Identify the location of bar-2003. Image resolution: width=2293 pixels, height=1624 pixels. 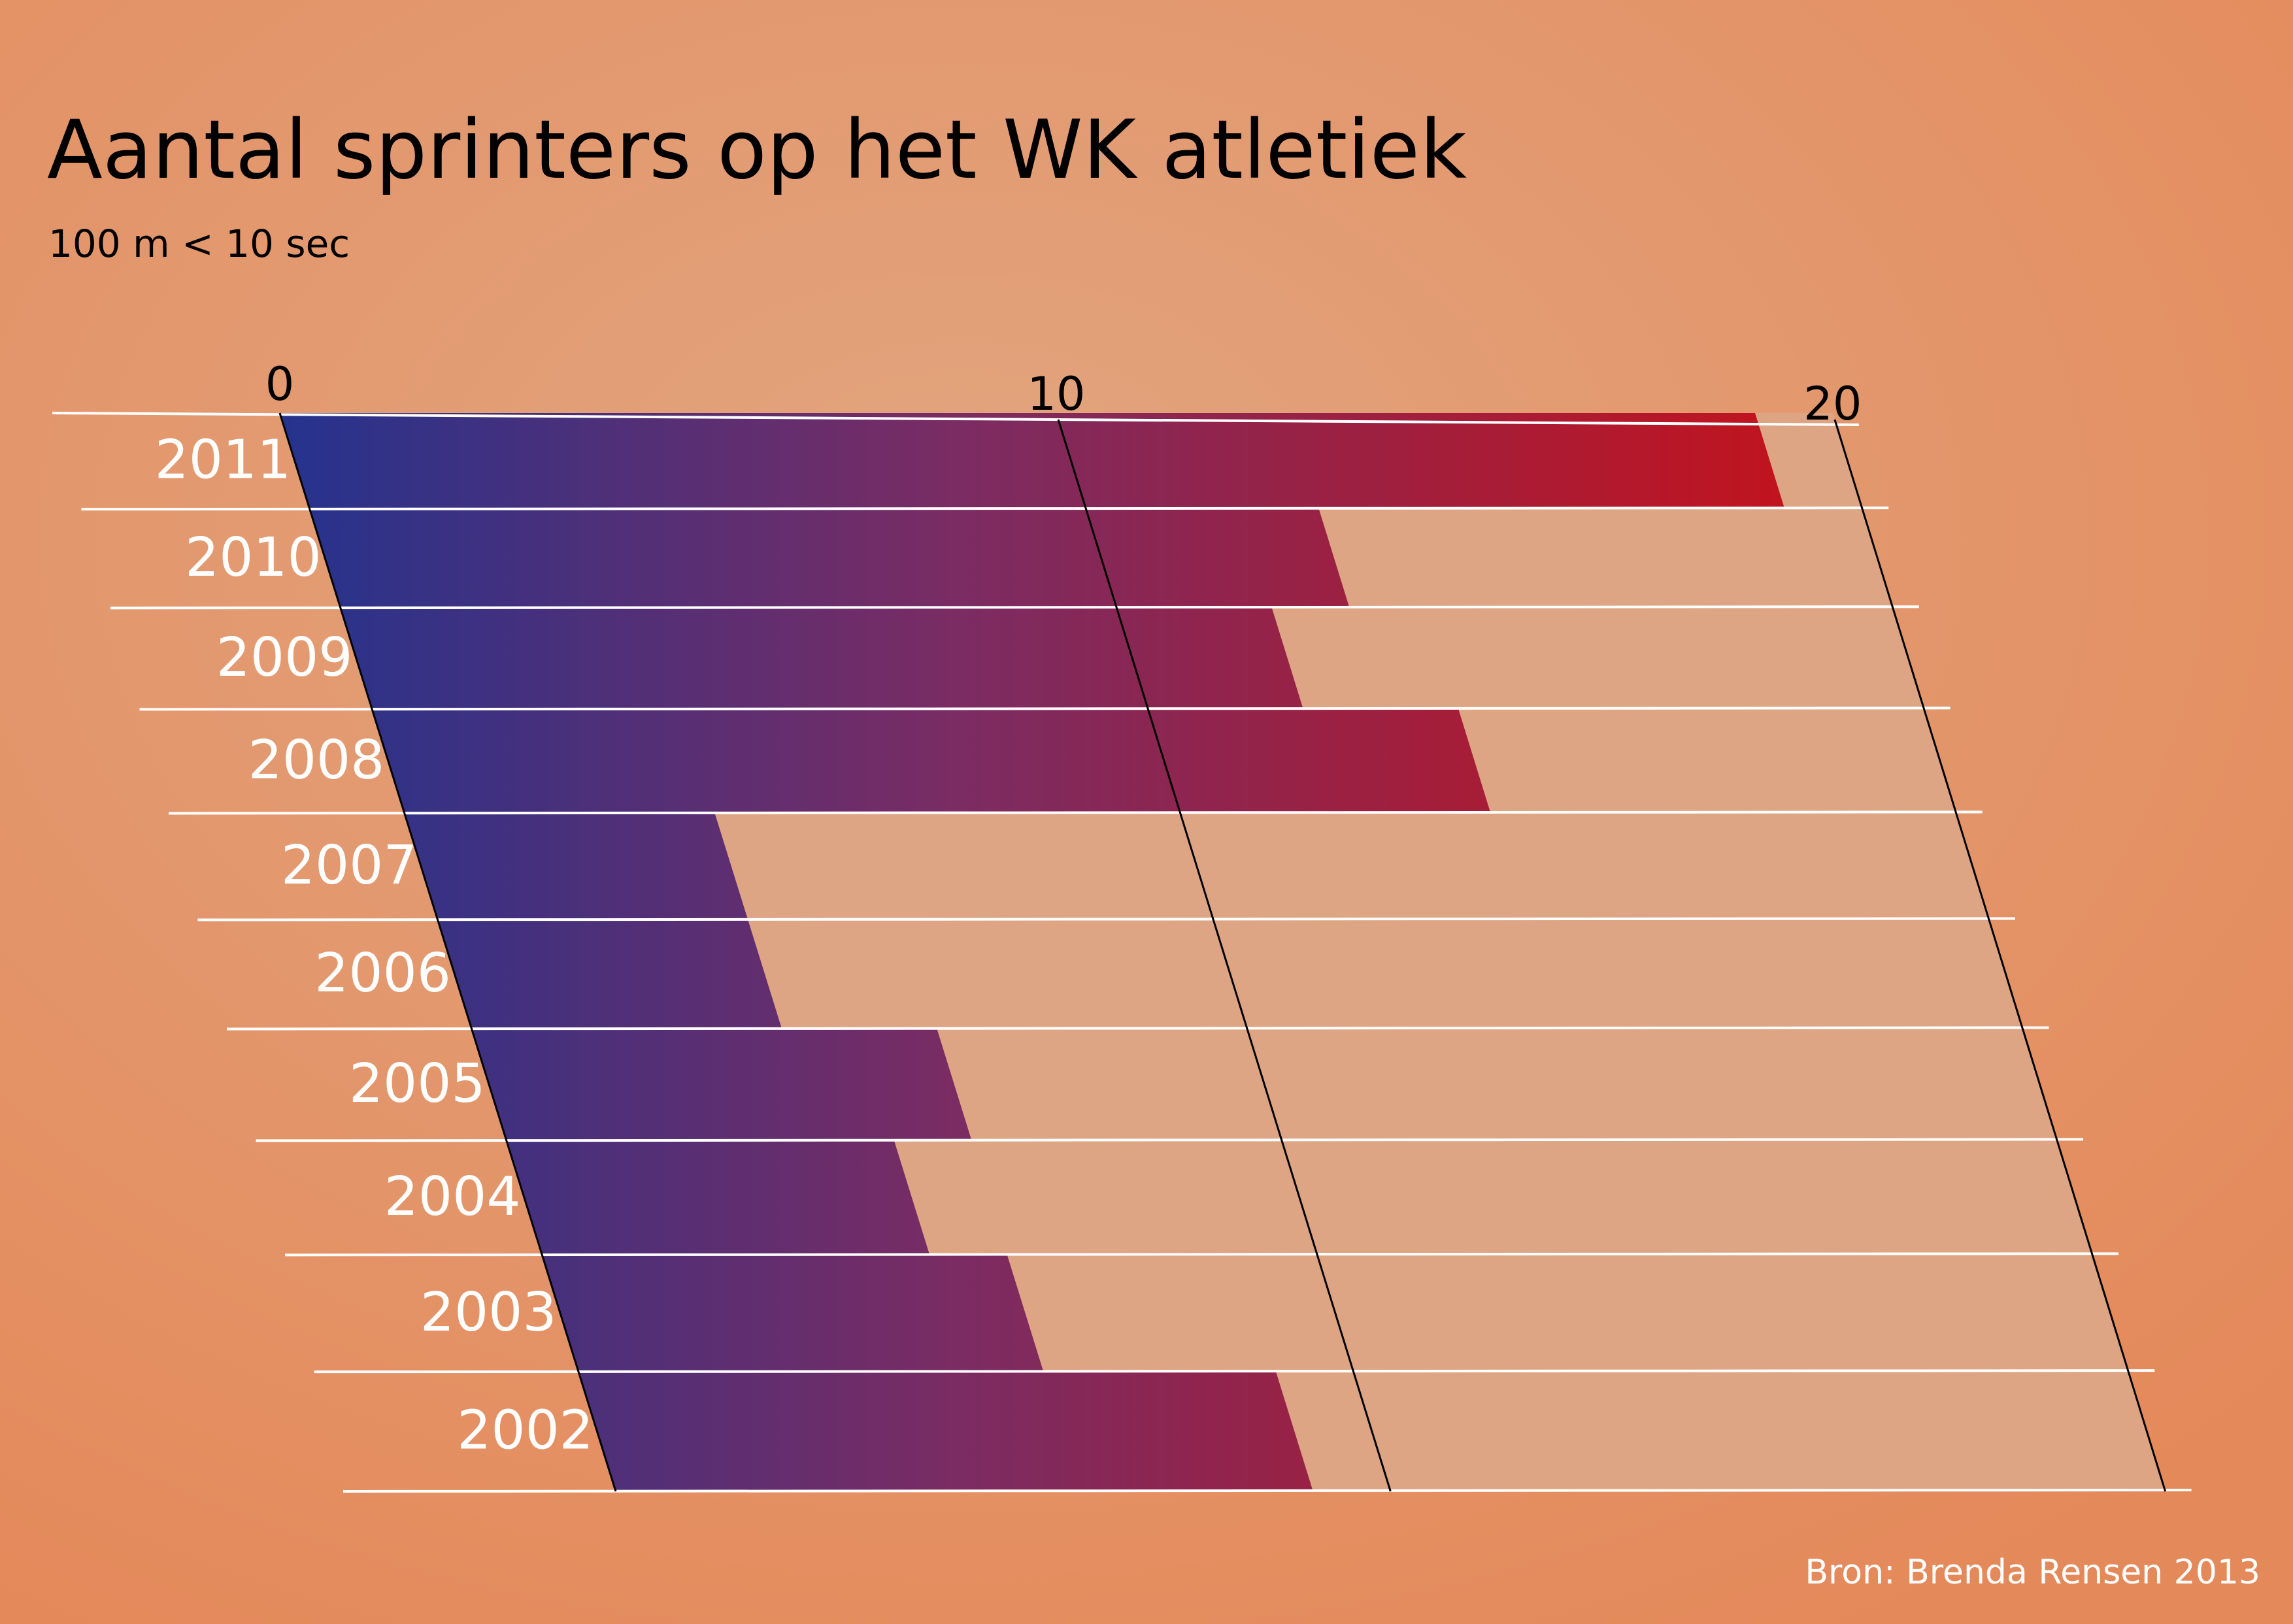
(793, 1313).